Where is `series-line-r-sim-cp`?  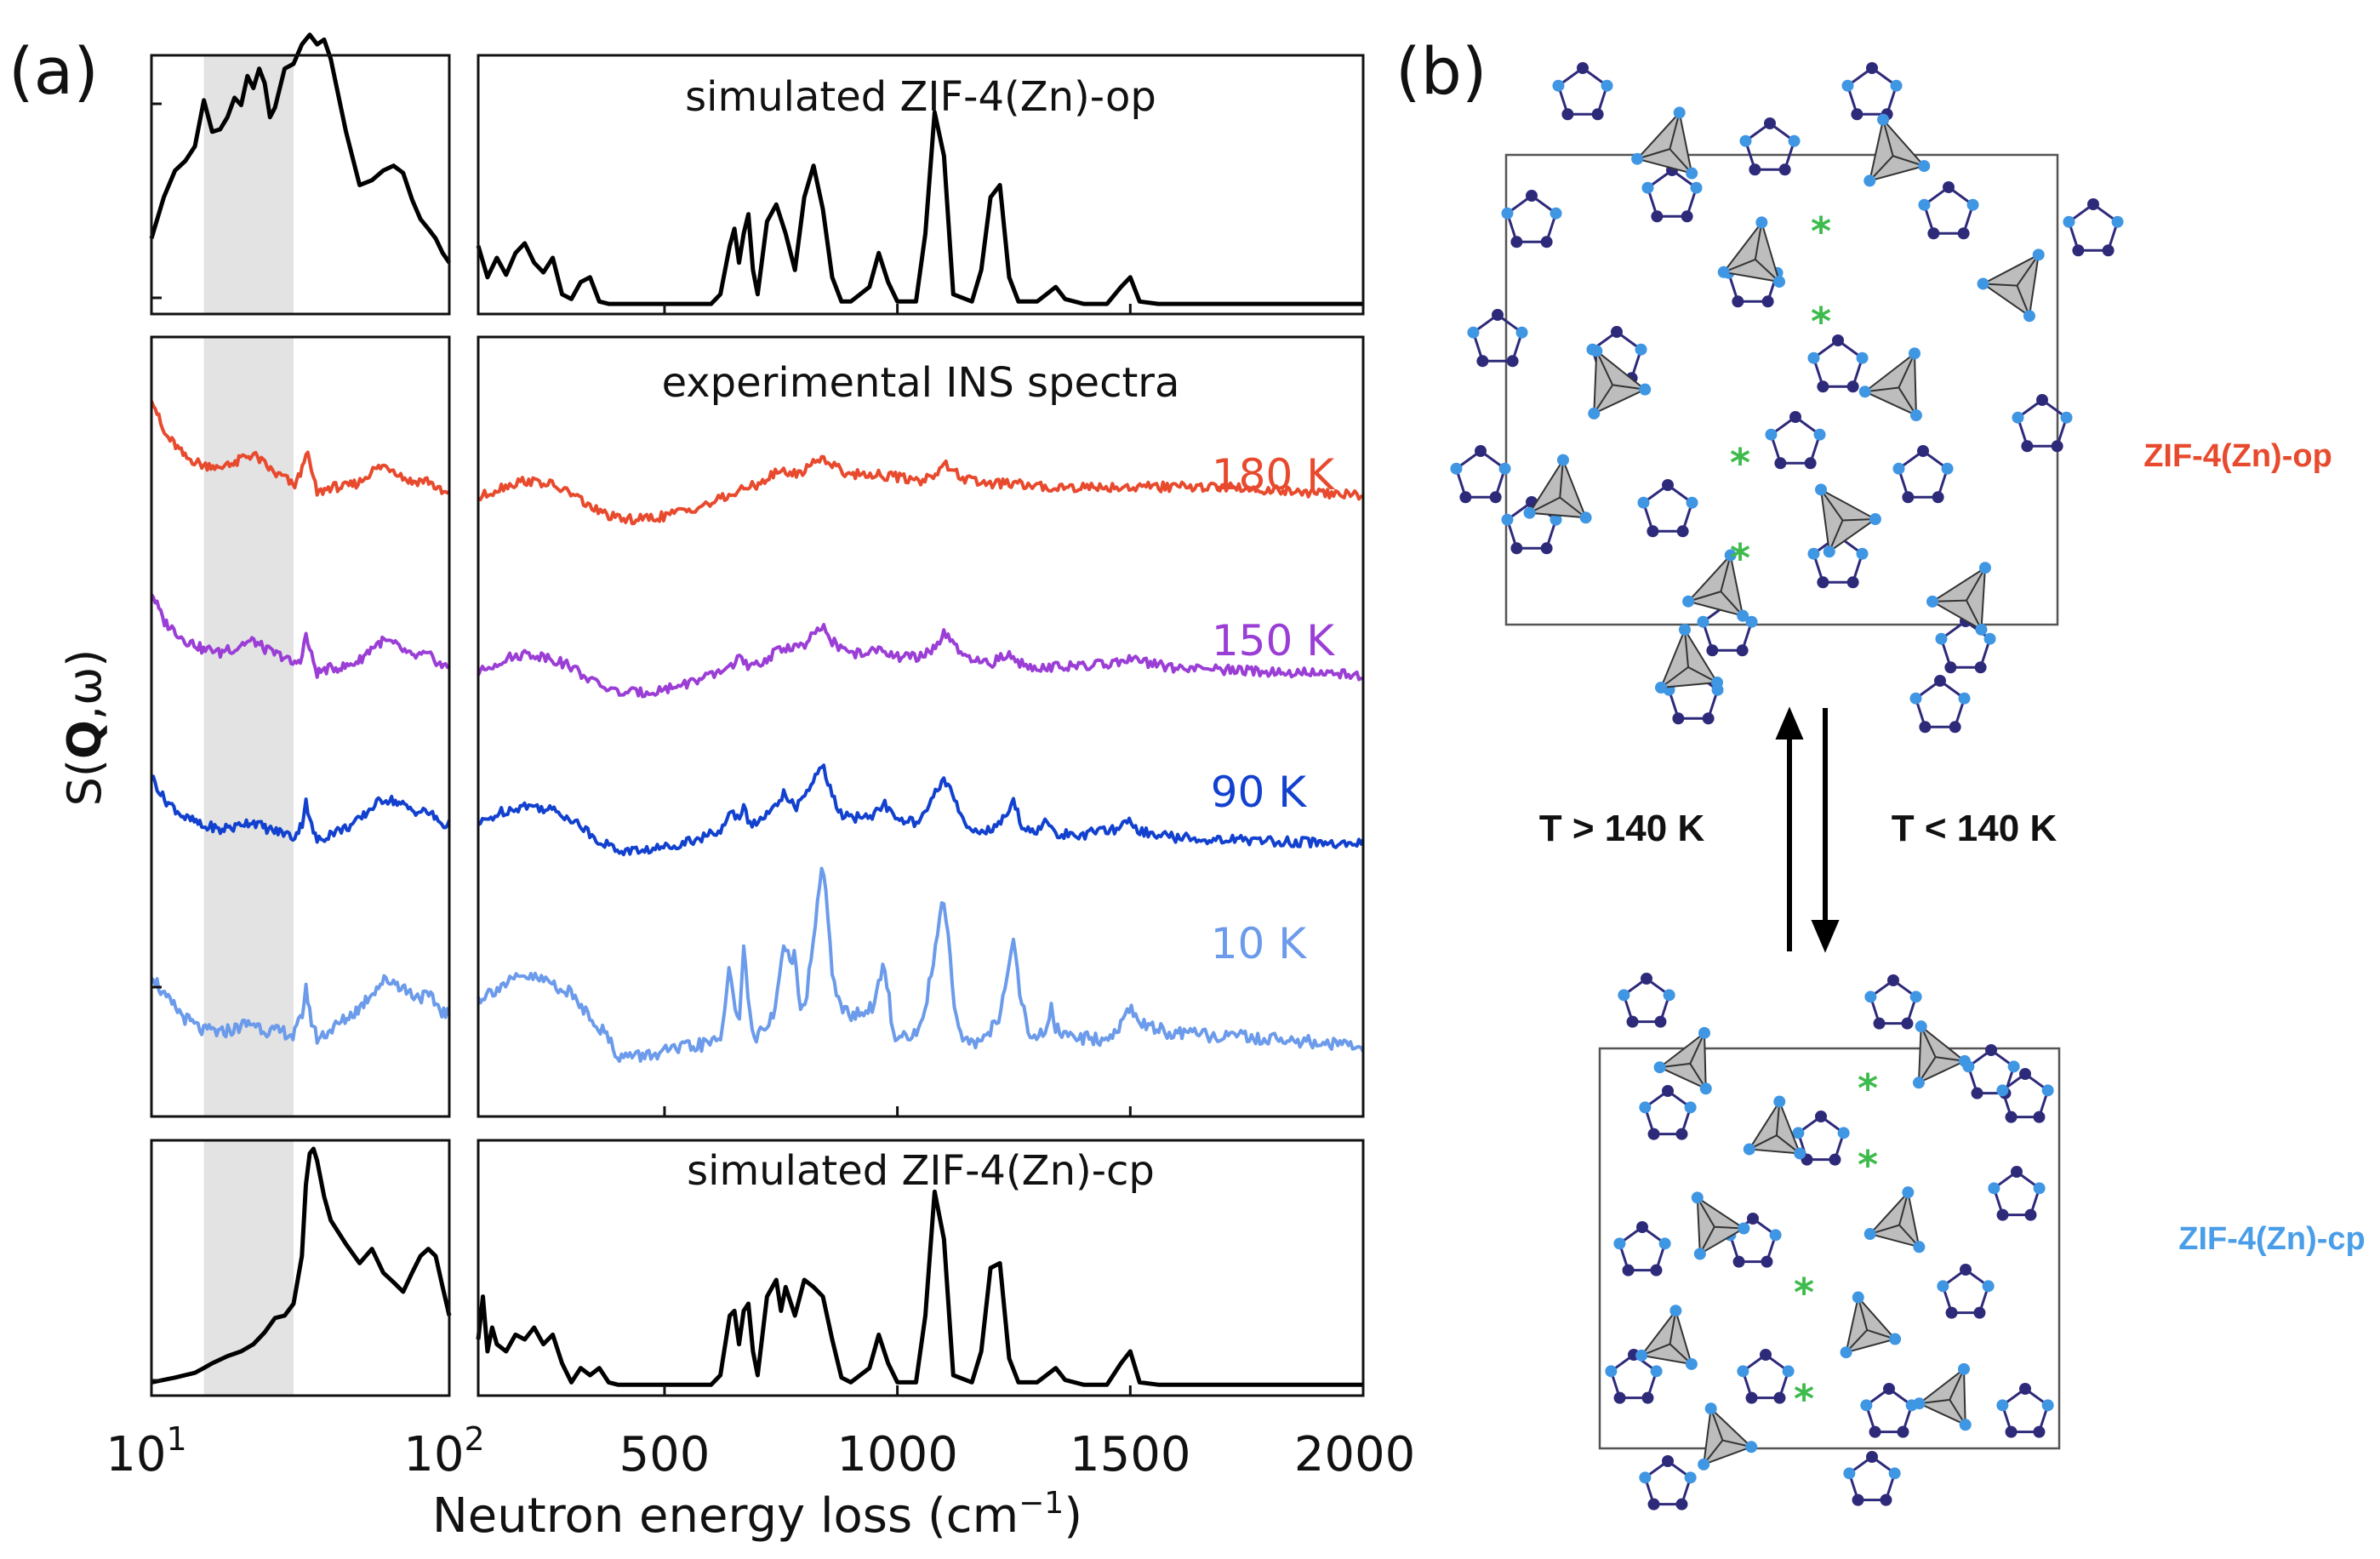
series-line-r-sim-cp is located at coordinates (920, 1288).